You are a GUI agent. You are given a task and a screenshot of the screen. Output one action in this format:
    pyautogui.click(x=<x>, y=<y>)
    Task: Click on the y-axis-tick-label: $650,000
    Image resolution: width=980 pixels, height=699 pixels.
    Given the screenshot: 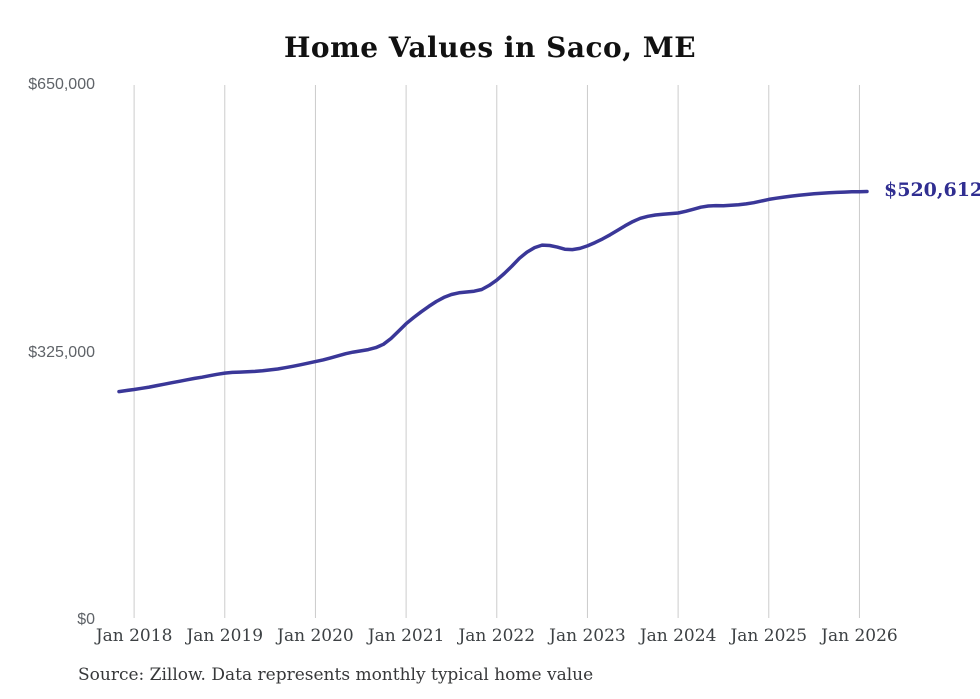 What is the action you would take?
    pyautogui.click(x=61, y=84)
    